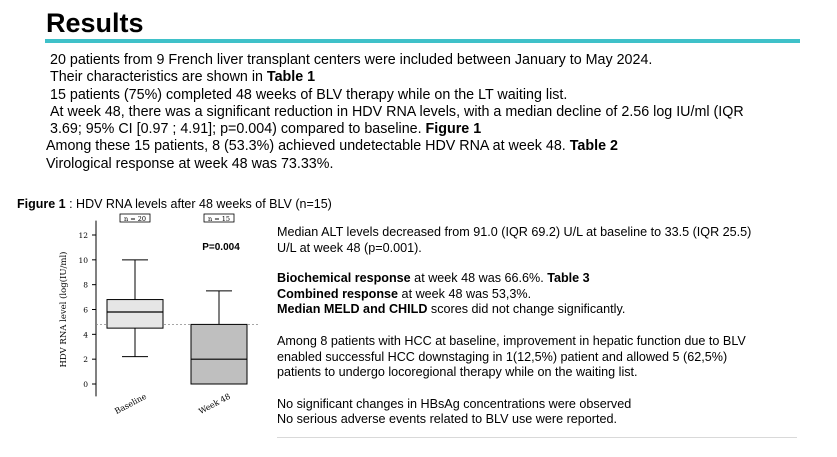 The height and width of the screenshot is (457, 837). What do you see at coordinates (63, 310) in the screenshot?
I see `y-axis-label: HDV RNA level (log(IU/ml)` at bounding box center [63, 310].